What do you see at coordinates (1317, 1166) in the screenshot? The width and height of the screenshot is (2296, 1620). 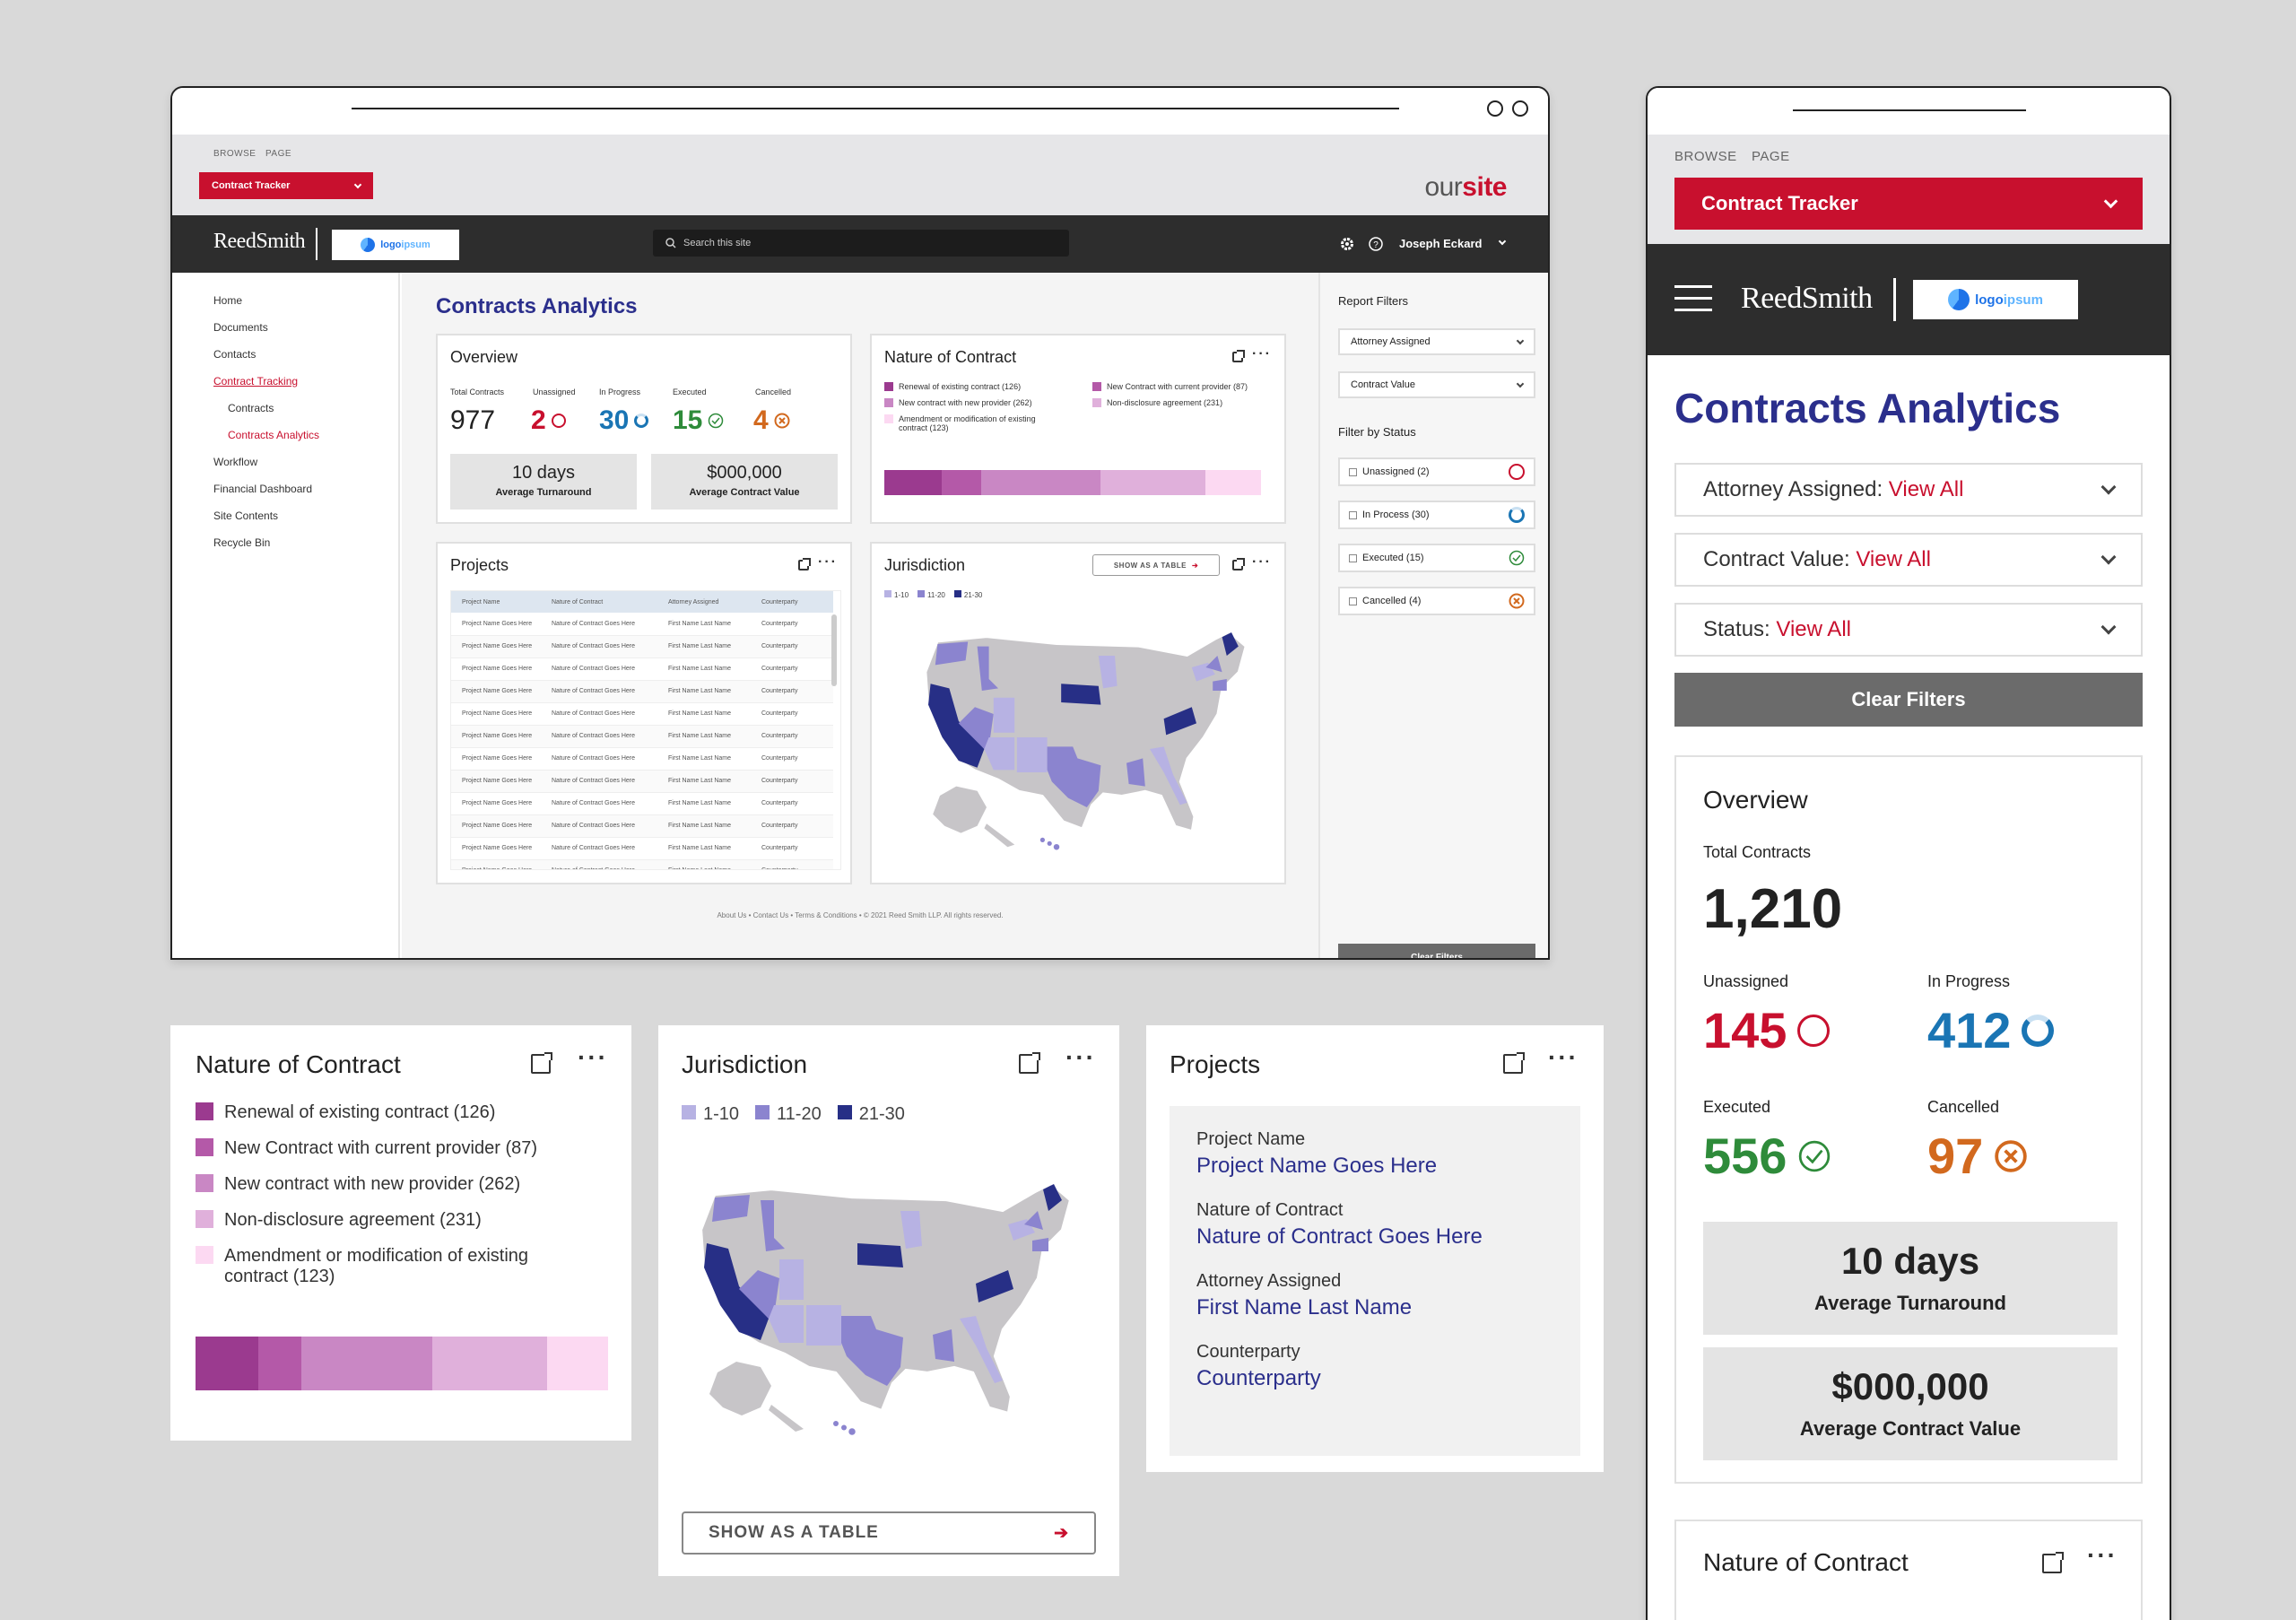 I see `detail-value: Project Name Goes Here` at bounding box center [1317, 1166].